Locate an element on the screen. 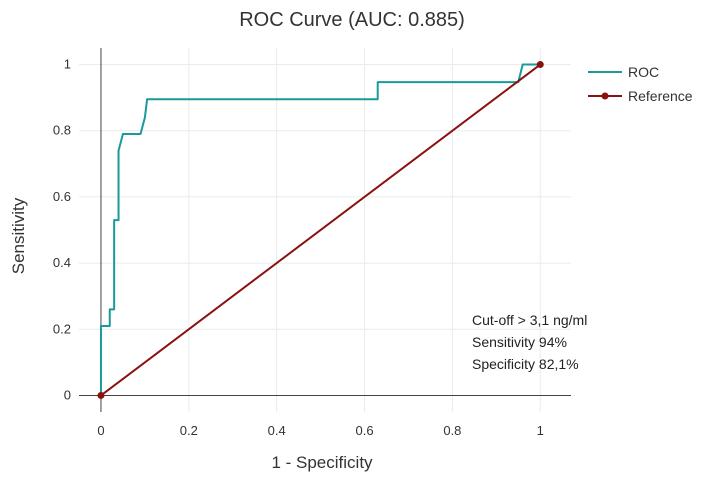 The image size is (709, 478). x-tick-label: 0.4 is located at coordinates (277, 430).